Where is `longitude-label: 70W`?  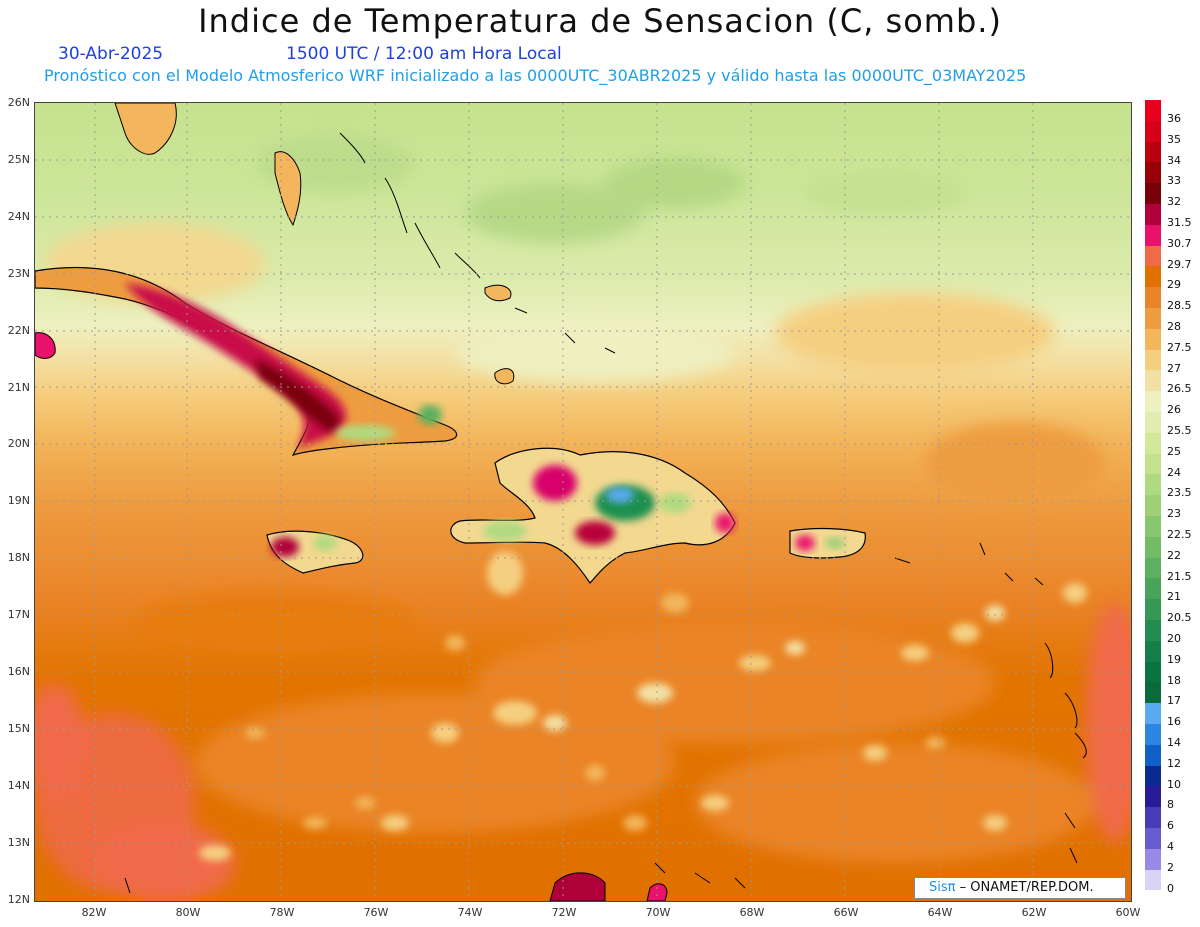
longitude-label: 70W is located at coordinates (658, 912).